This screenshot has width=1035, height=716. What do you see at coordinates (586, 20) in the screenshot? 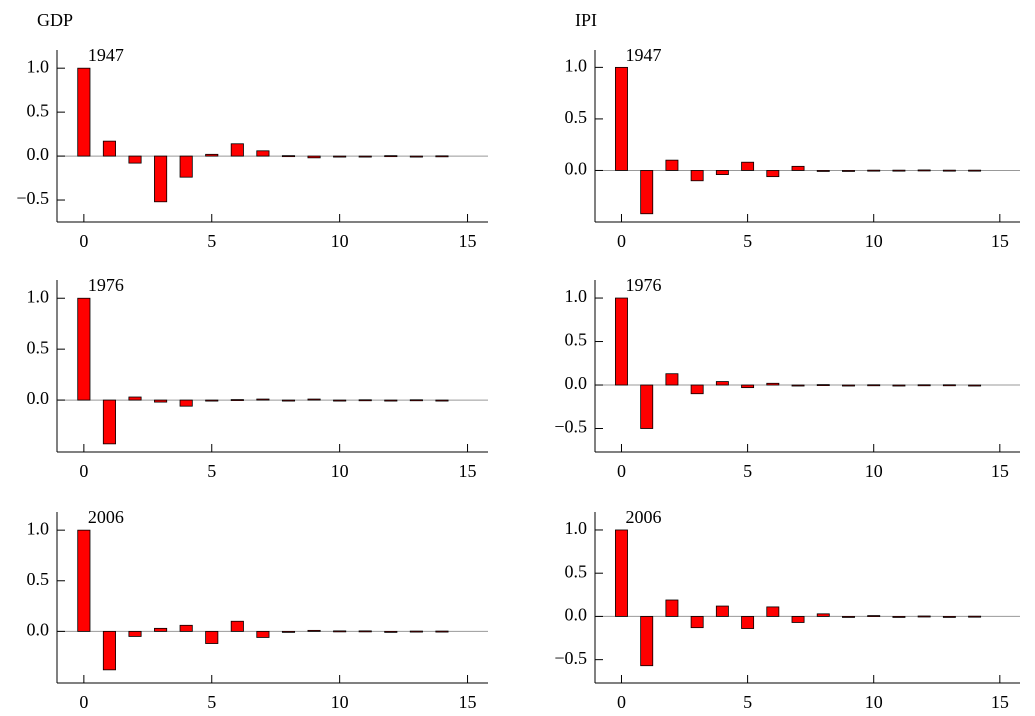
I see `panel-title: IPI` at bounding box center [586, 20].